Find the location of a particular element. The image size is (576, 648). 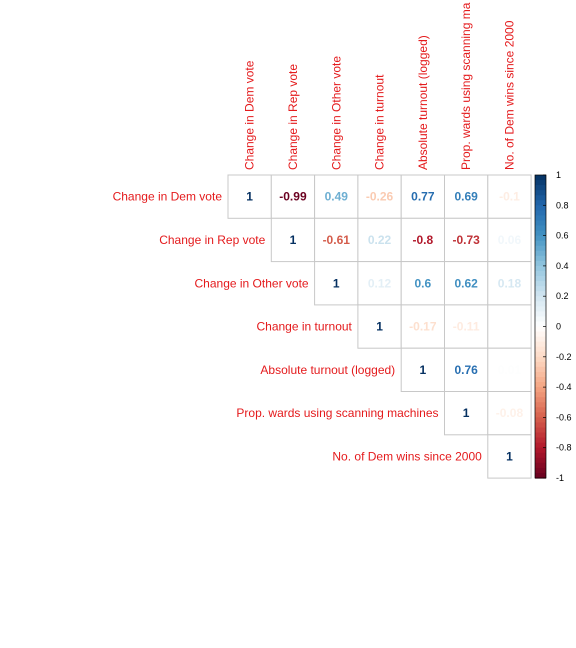

legend-tick-label: 0 is located at coordinates (558, 327).